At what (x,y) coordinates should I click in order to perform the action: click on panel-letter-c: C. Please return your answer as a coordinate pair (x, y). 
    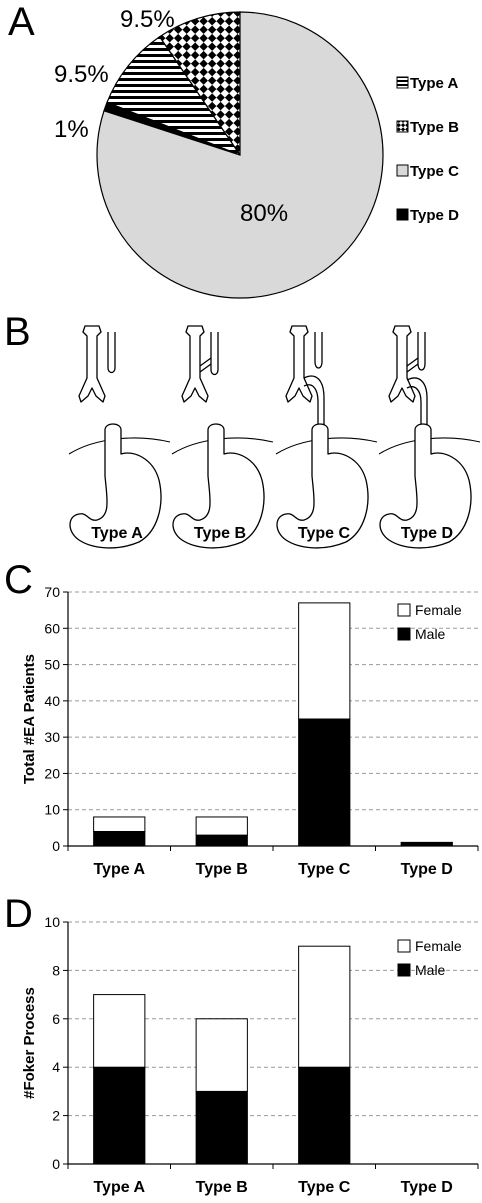
    Looking at the image, I should click on (18, 580).